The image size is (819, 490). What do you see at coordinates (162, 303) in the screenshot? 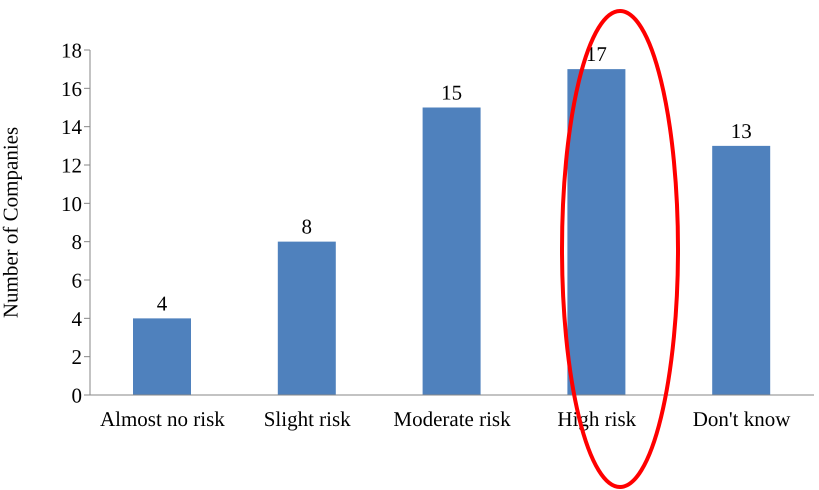
I see `data-label: 4` at bounding box center [162, 303].